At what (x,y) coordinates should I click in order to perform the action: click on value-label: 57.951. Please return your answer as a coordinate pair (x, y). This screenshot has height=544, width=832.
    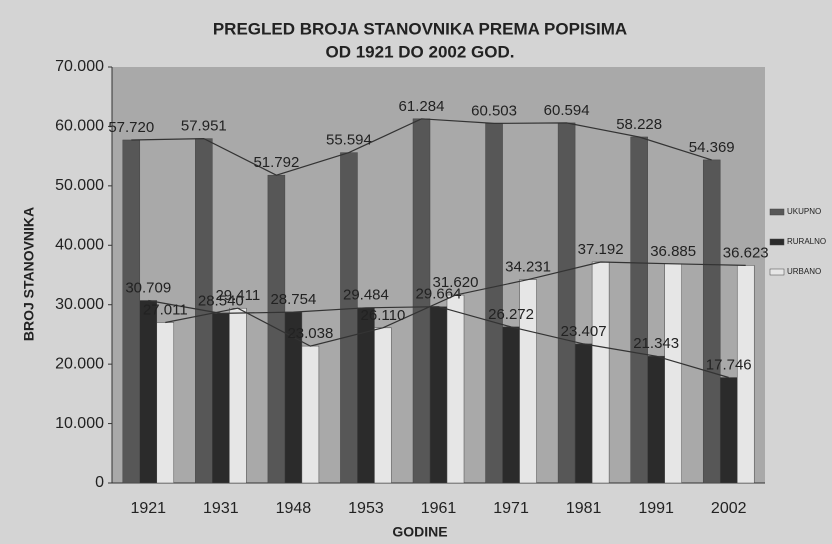
    Looking at the image, I should click on (204, 126).